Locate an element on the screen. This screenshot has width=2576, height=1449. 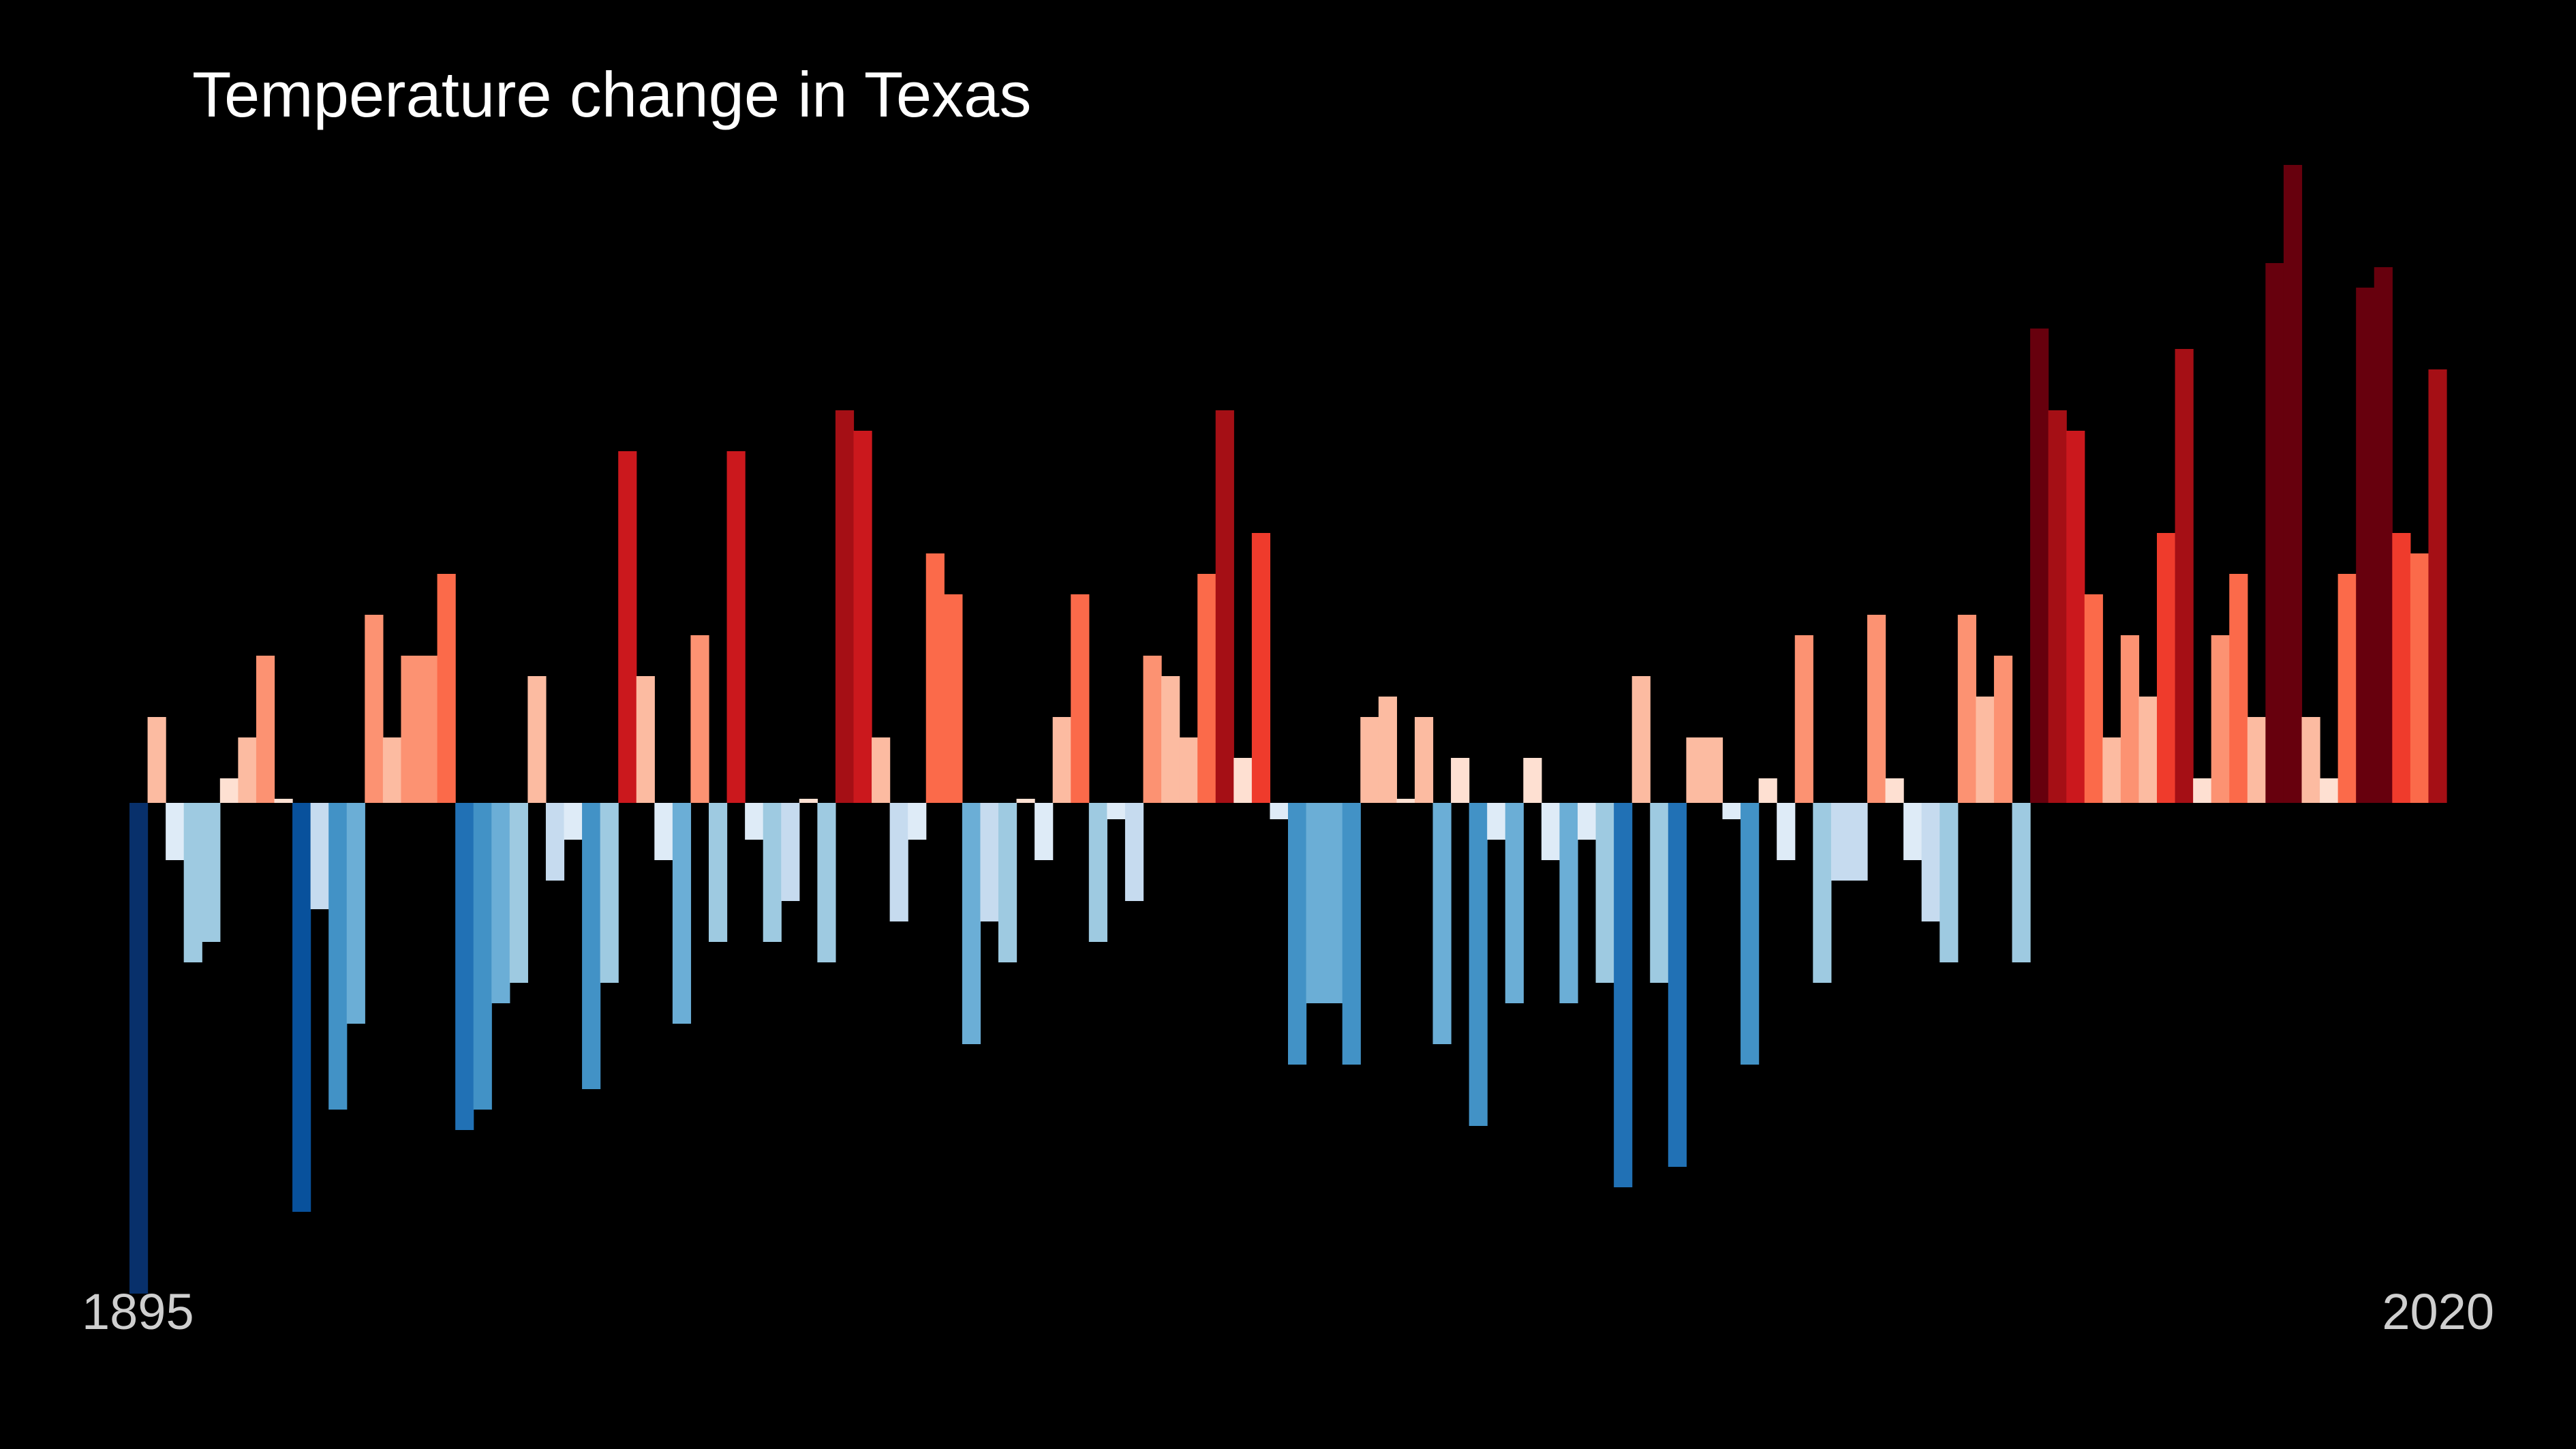
bar-2013 is located at coordinates (2274, 533).